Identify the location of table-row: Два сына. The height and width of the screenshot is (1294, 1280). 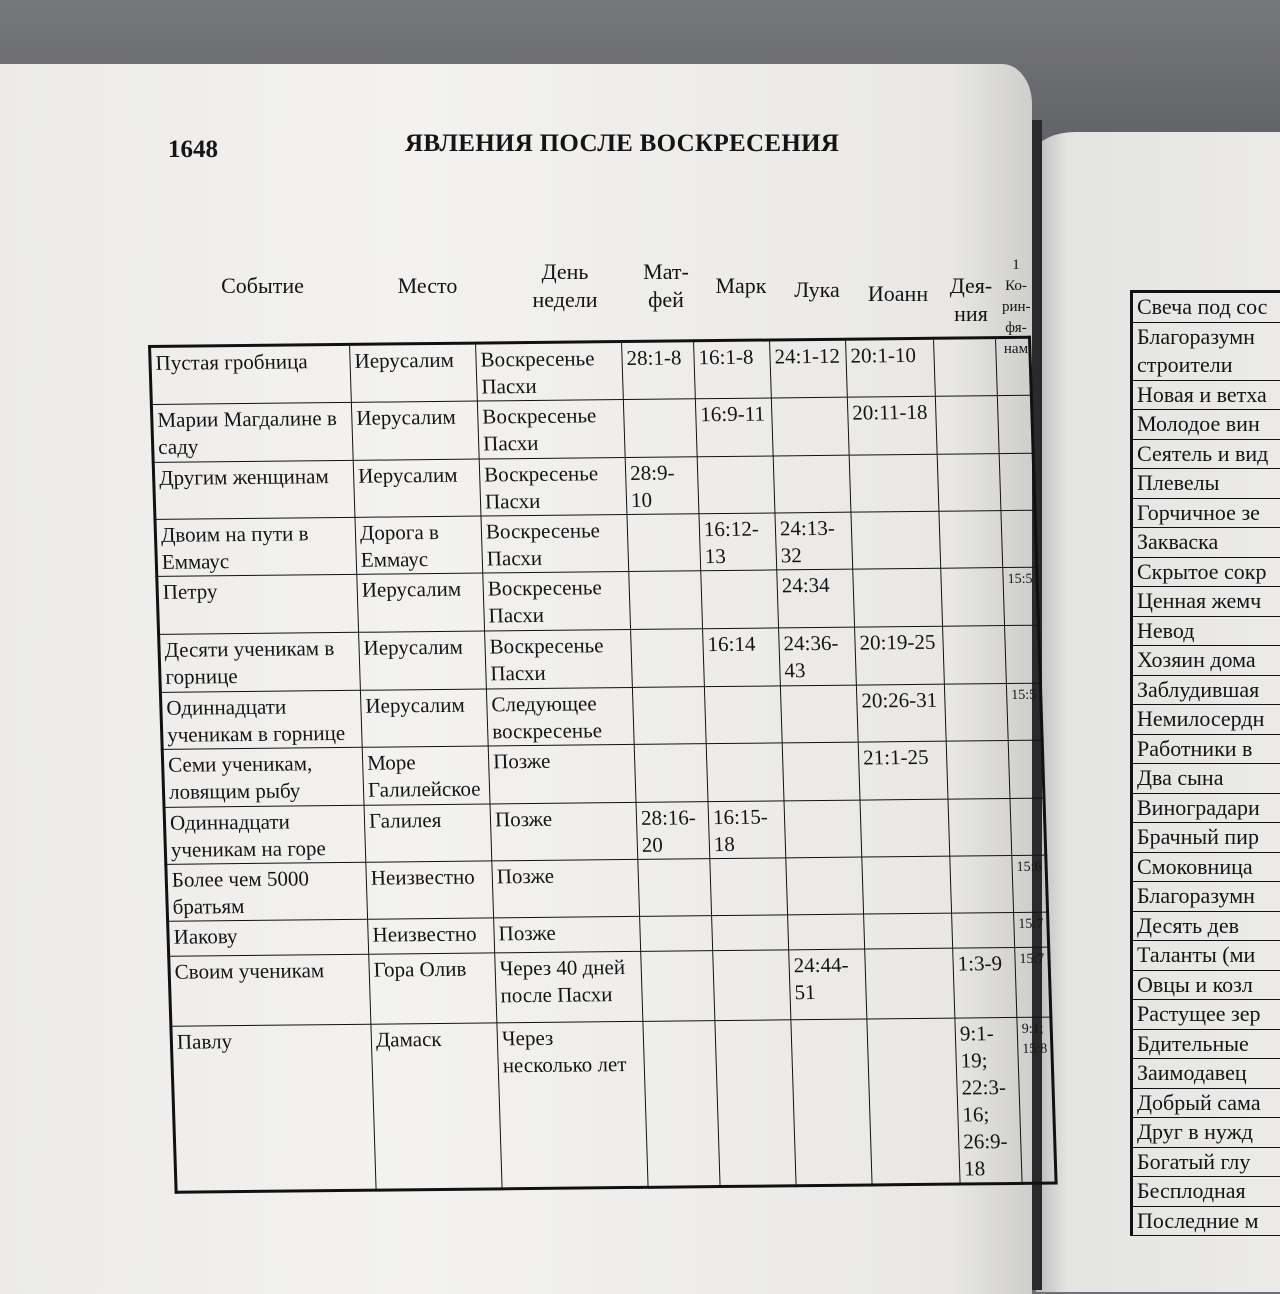
(1206, 779).